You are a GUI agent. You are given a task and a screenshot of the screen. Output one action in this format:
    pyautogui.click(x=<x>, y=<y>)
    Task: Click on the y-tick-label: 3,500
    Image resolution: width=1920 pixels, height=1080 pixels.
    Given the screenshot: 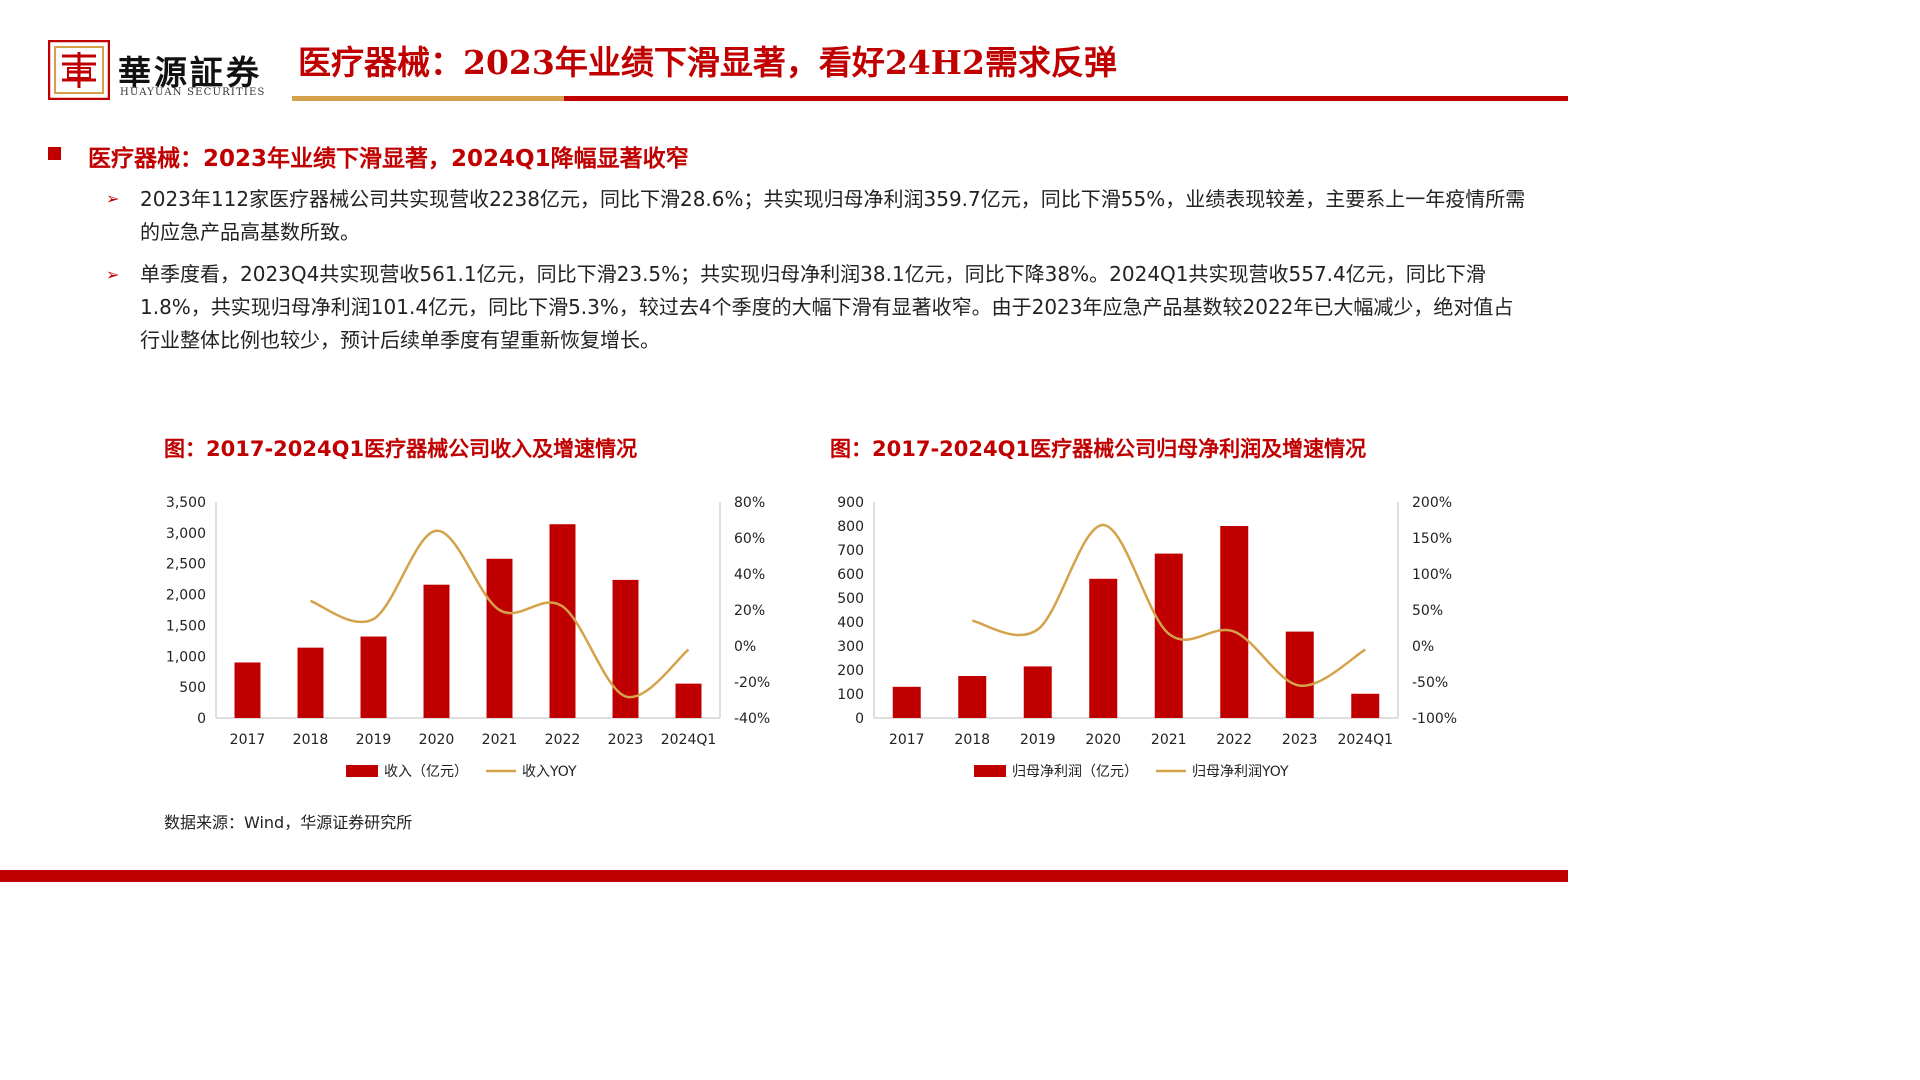 What is the action you would take?
    pyautogui.click(x=186, y=503)
    